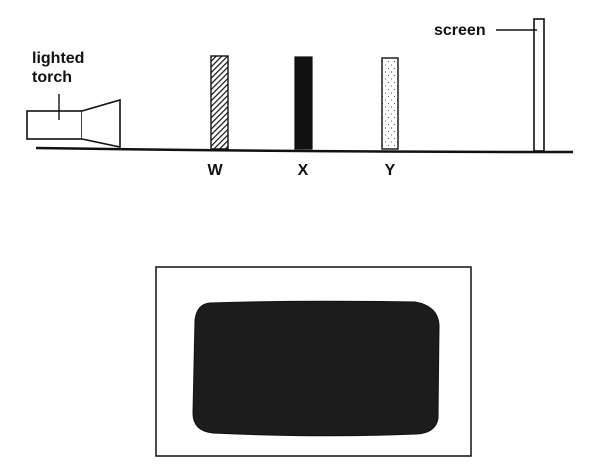 Image resolution: width=595 pixels, height=470 pixels. Describe the element at coordinates (390, 103) in the screenshot. I see `object-y` at that location.